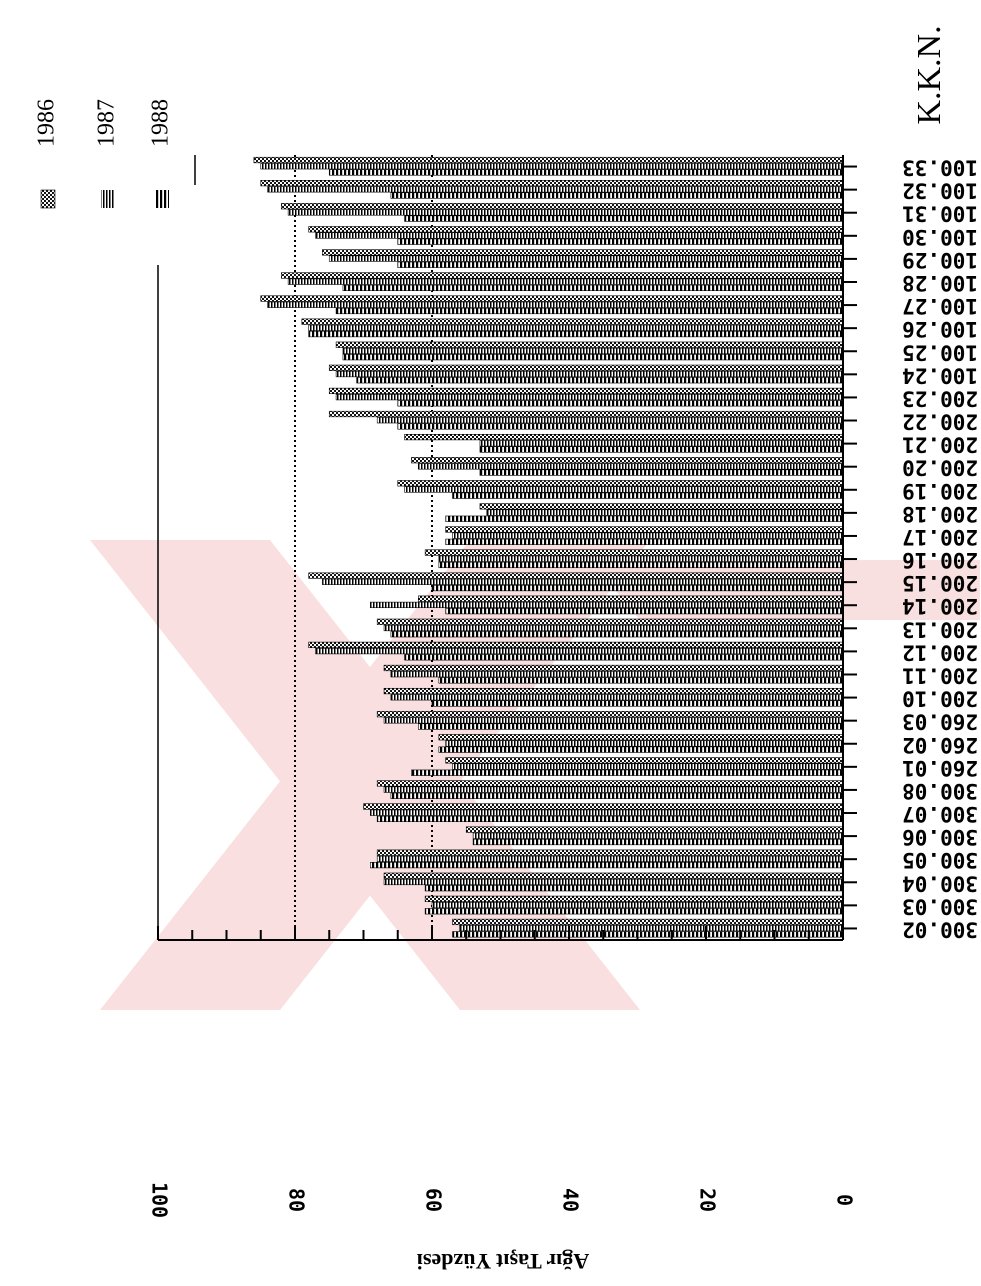  I want to click on bar-1986-200.13, so click(610, 621).